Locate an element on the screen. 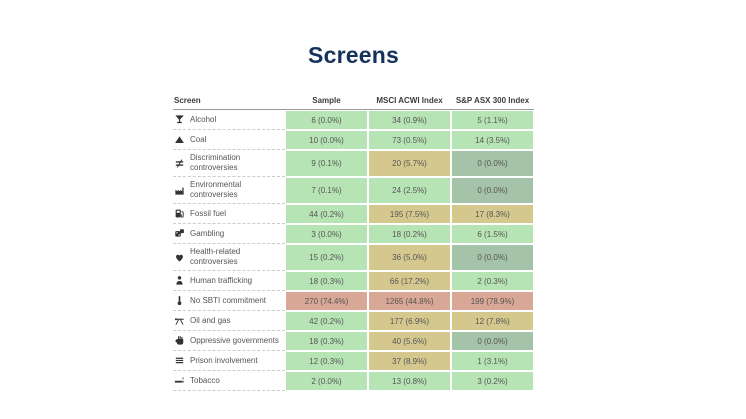 This screenshot has width=746, height=419. screen-label: Oppressive governments is located at coordinates (234, 340).